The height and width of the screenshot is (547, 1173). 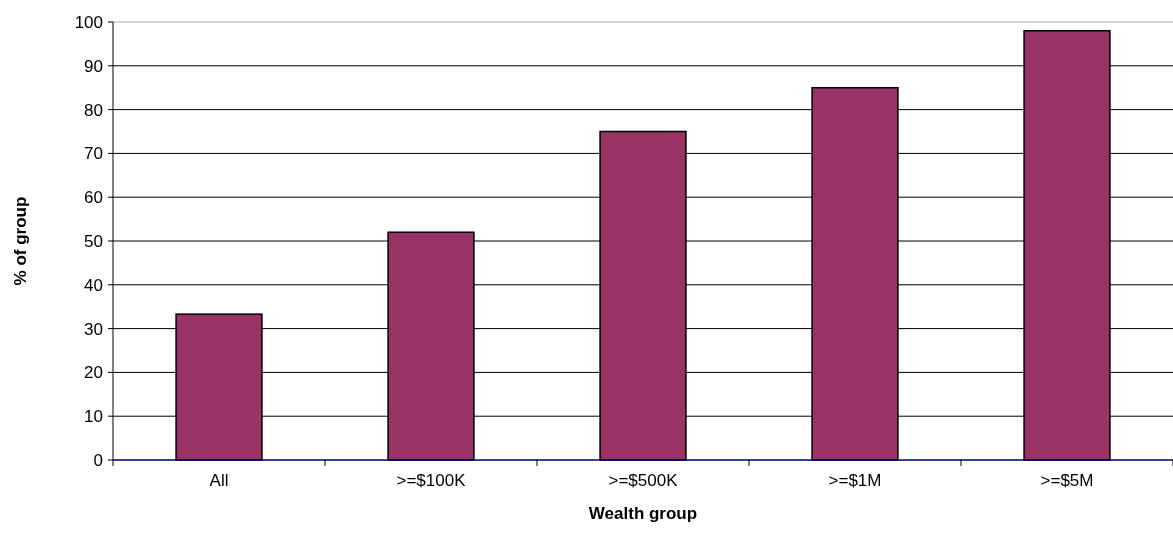 What do you see at coordinates (20, 241) in the screenshot?
I see `y-axis-title: % of group` at bounding box center [20, 241].